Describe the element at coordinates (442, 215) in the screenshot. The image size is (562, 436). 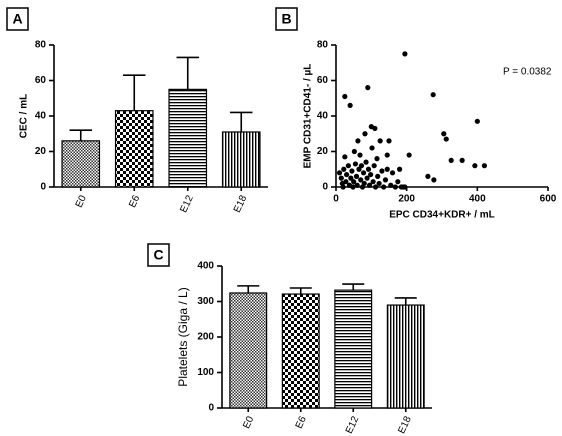
I see `x-axis-label: EPC CD34+KDR+ / mL` at that location.